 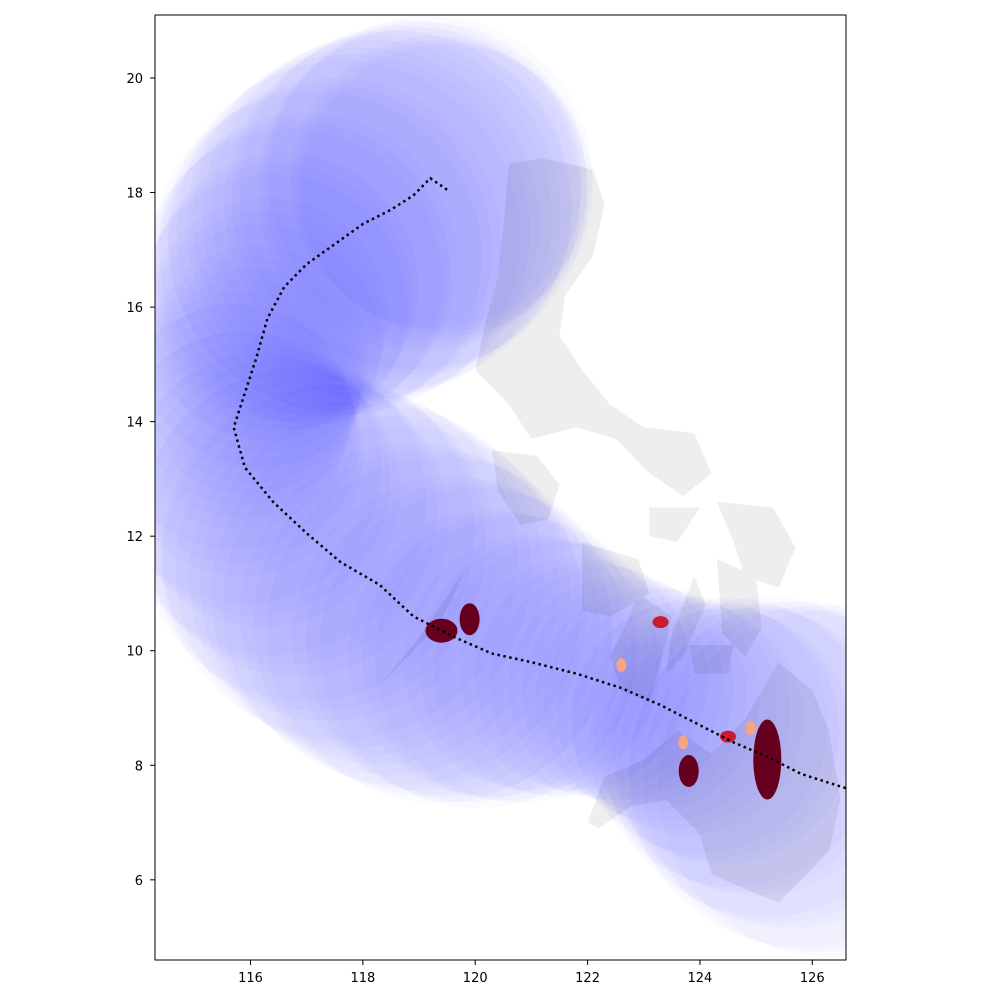 I want to click on landmass-samar, so click(x=756, y=544).